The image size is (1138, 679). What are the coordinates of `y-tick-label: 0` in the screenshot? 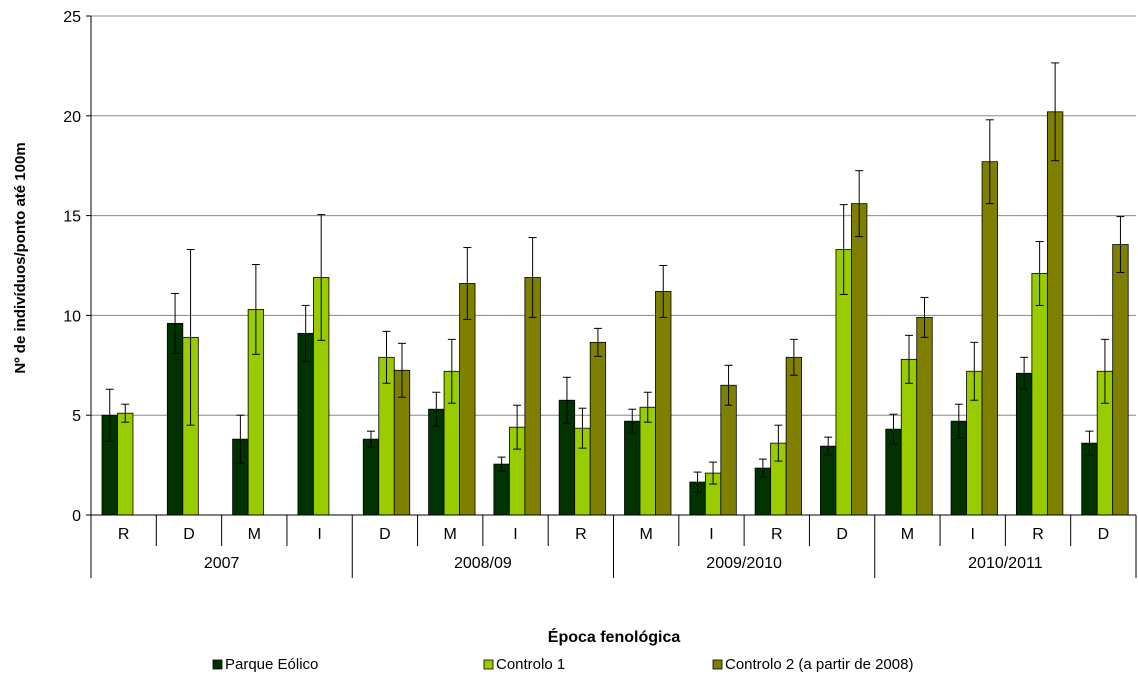 It's located at (76, 516).